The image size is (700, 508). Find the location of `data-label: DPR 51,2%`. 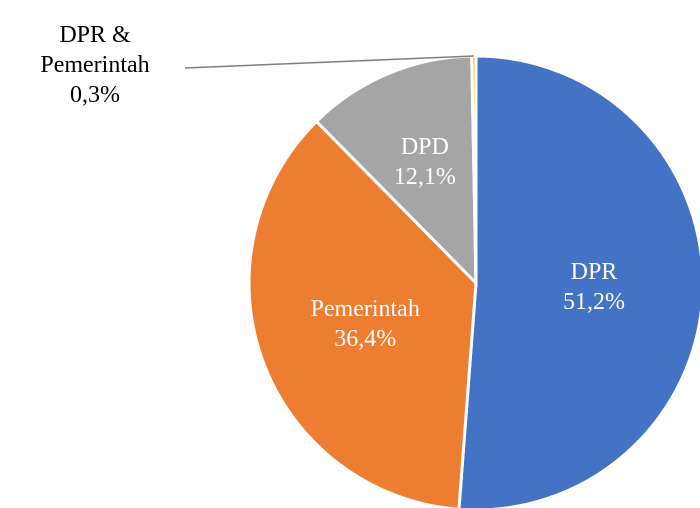

data-label: DPR 51,2% is located at coordinates (594, 287).